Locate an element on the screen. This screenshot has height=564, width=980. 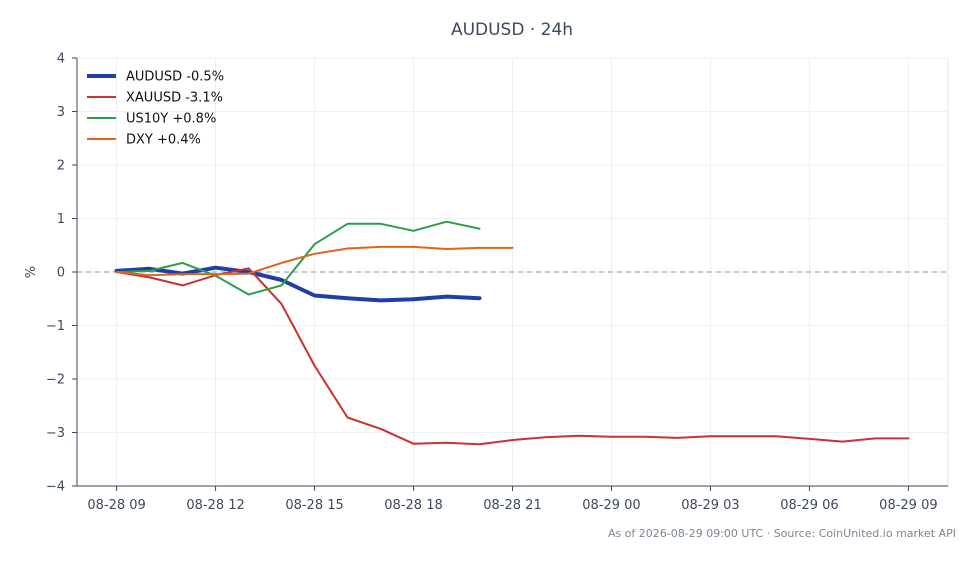
y-tick-label: 0 is located at coordinates (61, 273).